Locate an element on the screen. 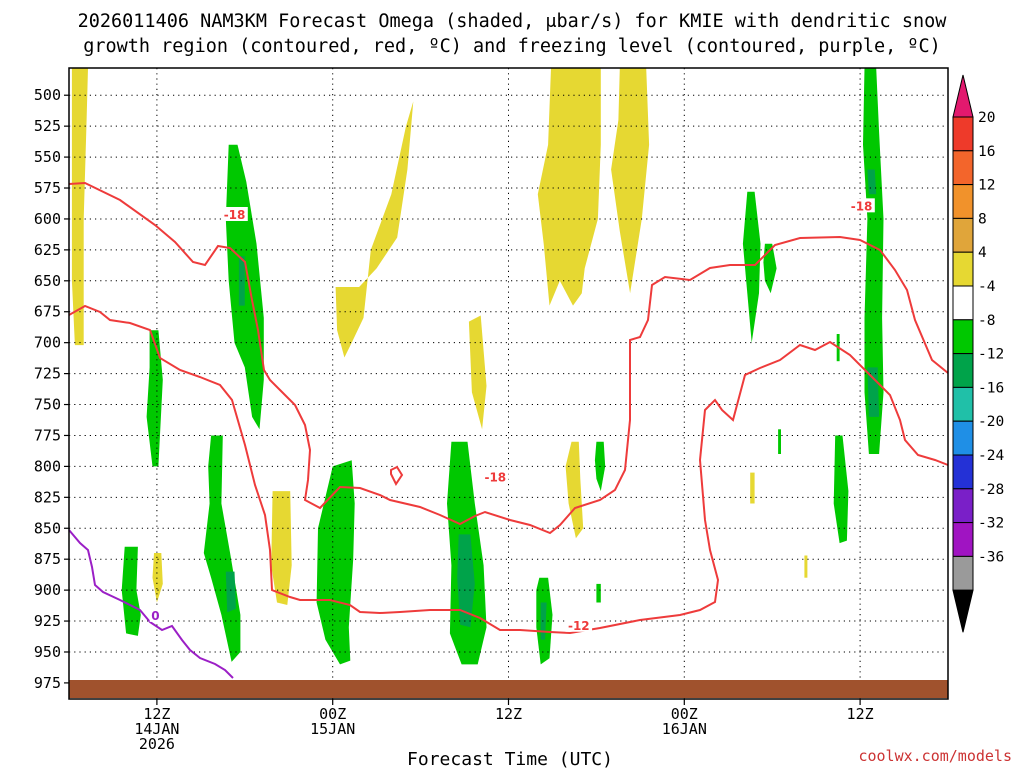  y-tick-label-625: 625 is located at coordinates (47, 250).